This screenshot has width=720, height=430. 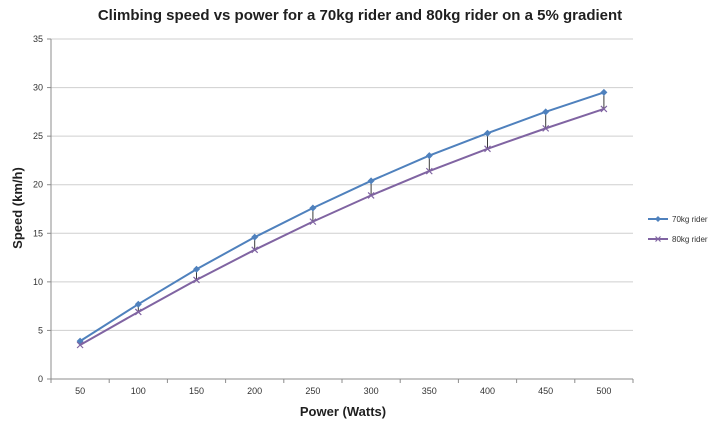 I want to click on x-axis-title: Power (Watts), so click(x=343, y=411).